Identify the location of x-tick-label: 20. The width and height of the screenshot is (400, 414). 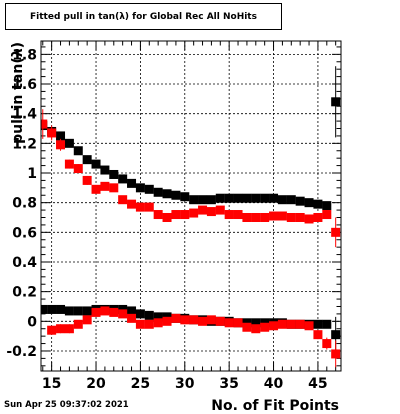
(96, 384).